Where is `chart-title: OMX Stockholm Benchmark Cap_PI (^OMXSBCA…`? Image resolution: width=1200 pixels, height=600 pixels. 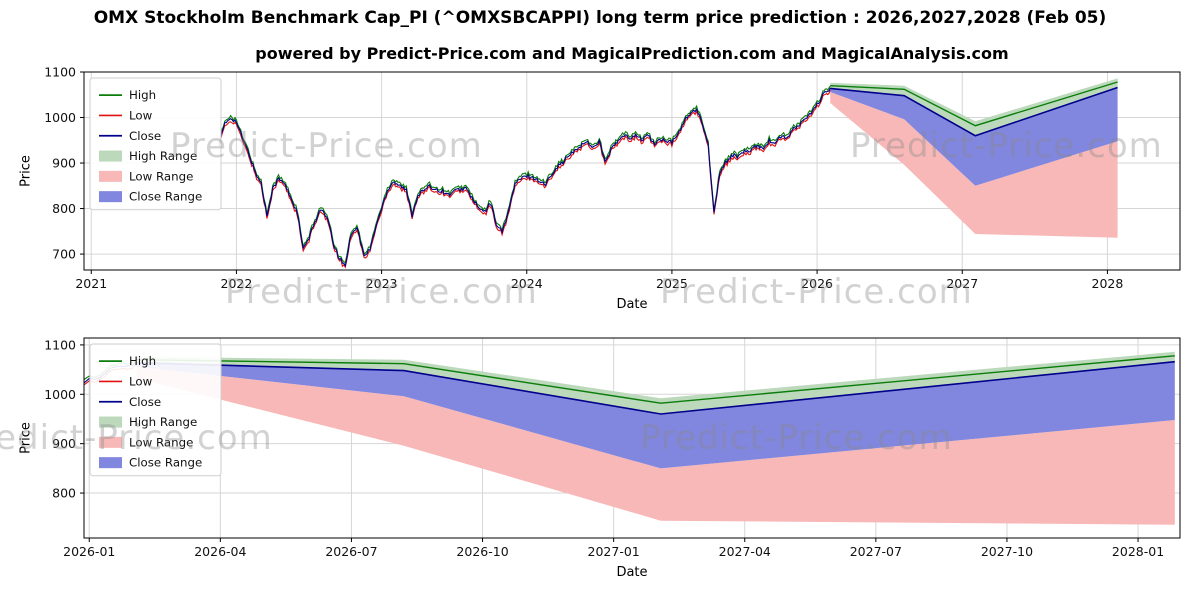
chart-title: OMX Stockholm Benchmark Cap_PI (^OMXSBCA… is located at coordinates (600, 18).